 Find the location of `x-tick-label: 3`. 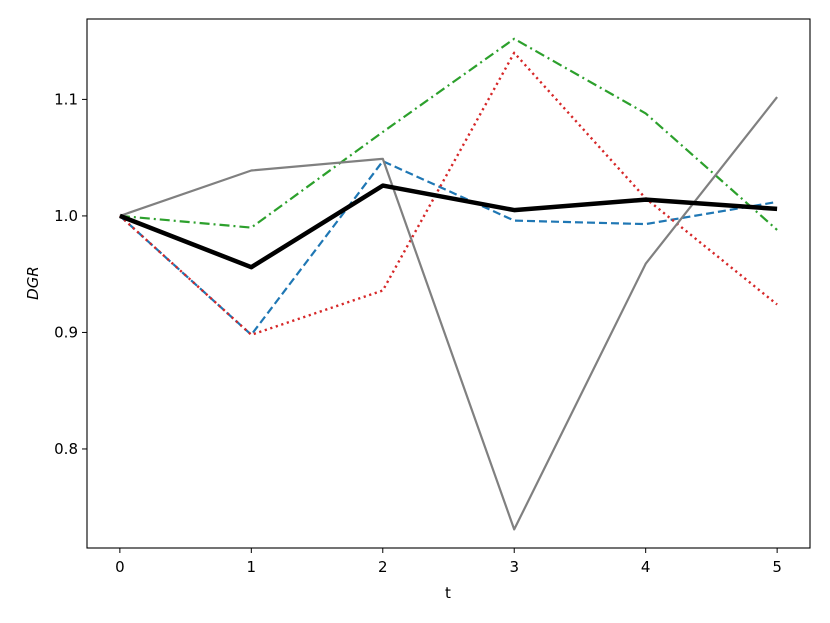

x-tick-label: 3 is located at coordinates (514, 567).